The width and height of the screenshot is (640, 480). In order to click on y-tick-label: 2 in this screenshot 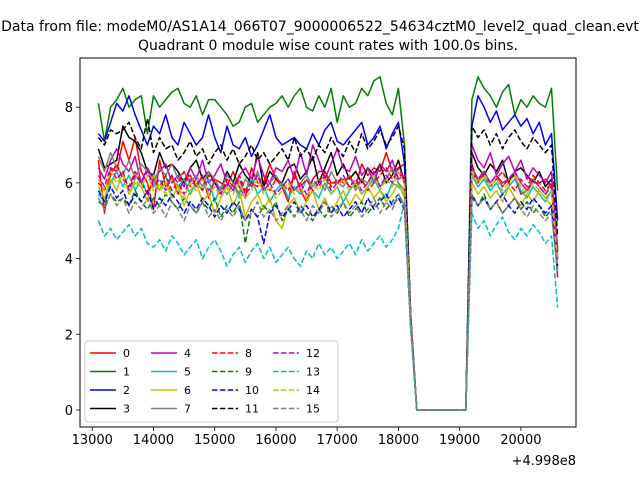, I will do `click(69, 335)`.